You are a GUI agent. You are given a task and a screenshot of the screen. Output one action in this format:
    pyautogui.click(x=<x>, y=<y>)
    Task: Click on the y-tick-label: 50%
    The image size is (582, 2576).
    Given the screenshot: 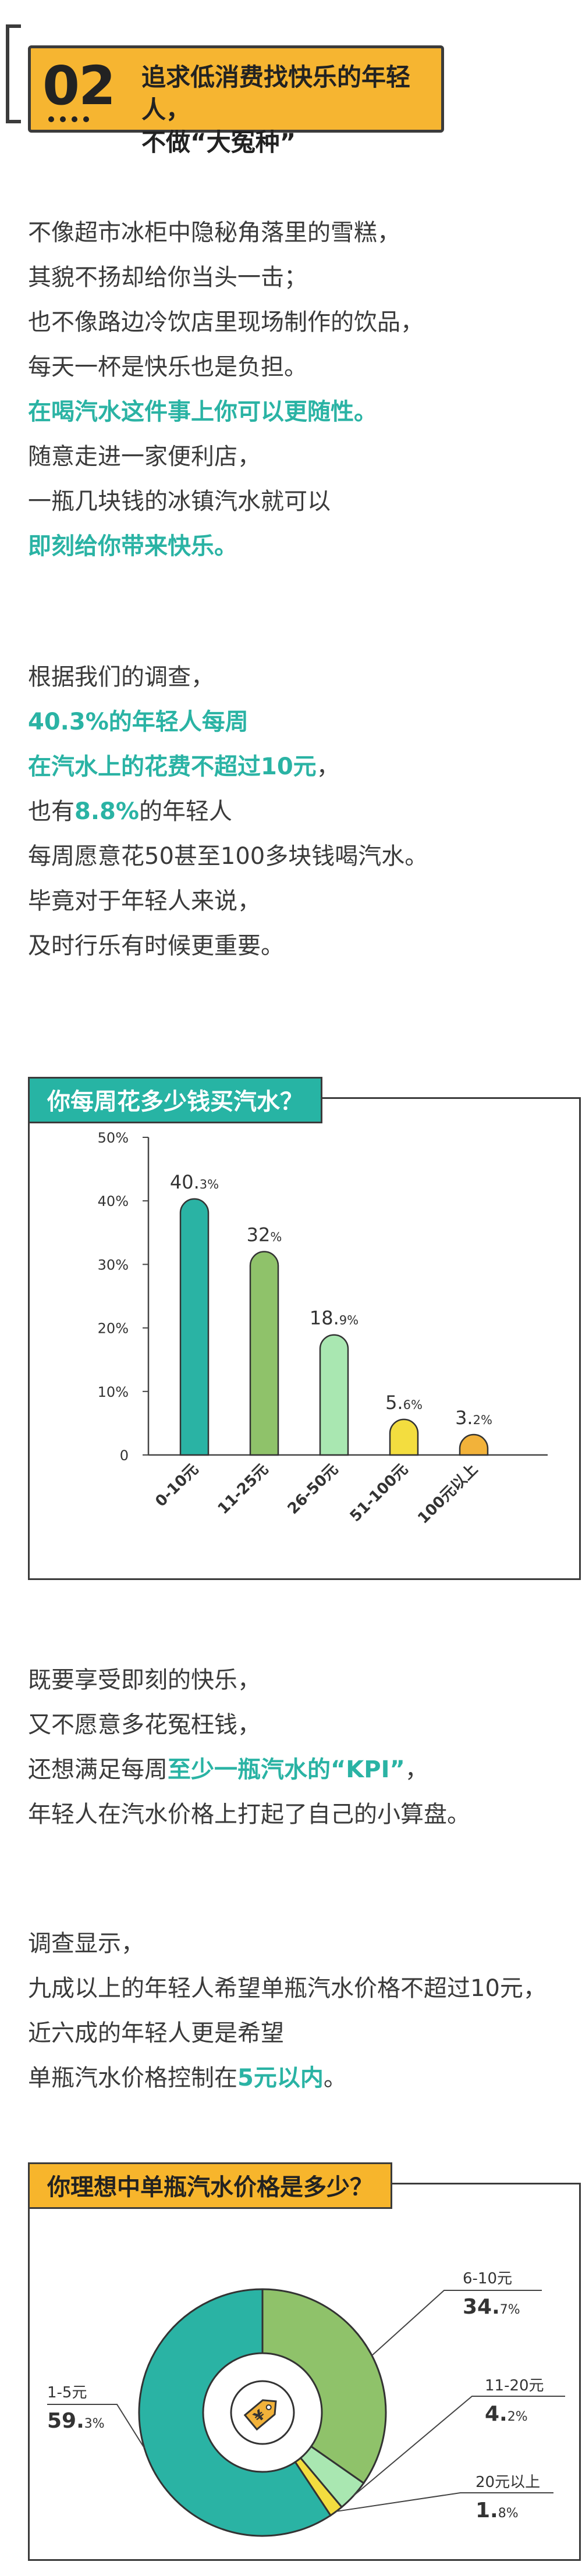 What is the action you would take?
    pyautogui.click(x=113, y=1138)
    